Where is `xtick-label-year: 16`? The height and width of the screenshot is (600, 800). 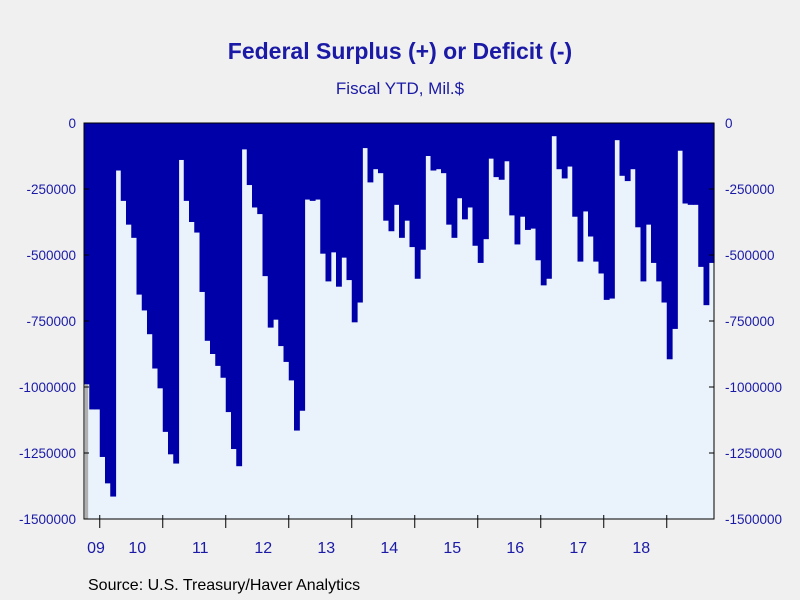
xtick-label-year: 16 is located at coordinates (515, 548).